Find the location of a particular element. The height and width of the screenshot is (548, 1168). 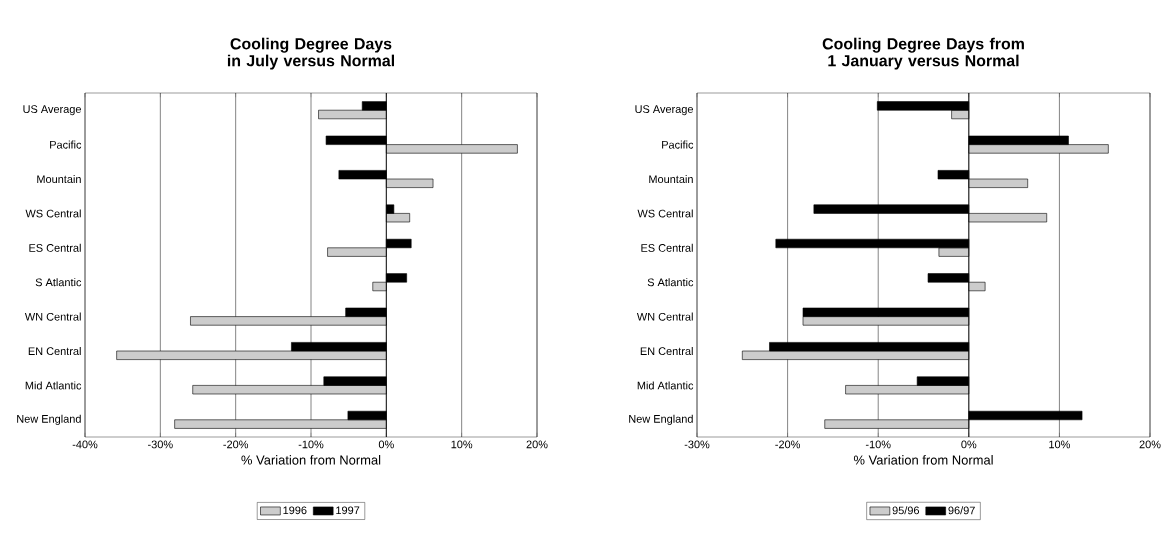

legend-label: 96/97 is located at coordinates (961, 510).